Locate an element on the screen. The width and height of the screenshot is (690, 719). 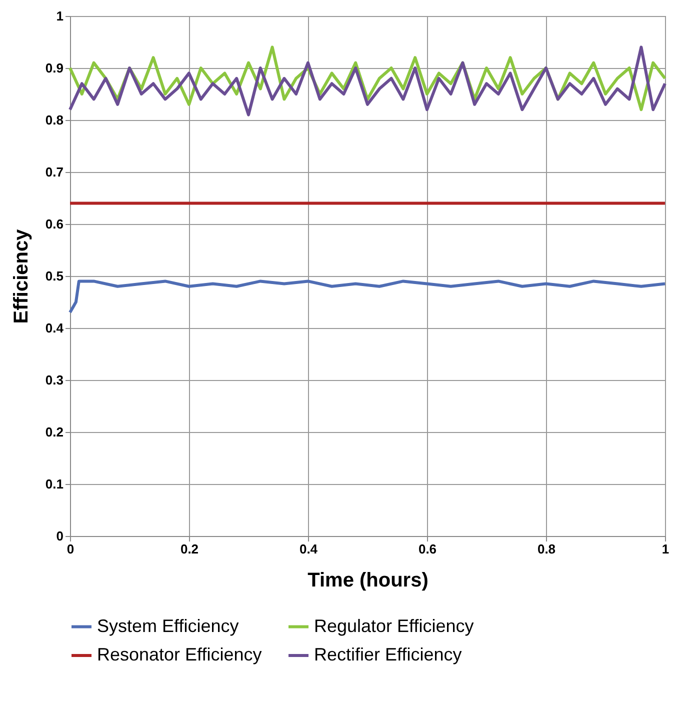
x-tick-label: 0.6 is located at coordinates (427, 549).